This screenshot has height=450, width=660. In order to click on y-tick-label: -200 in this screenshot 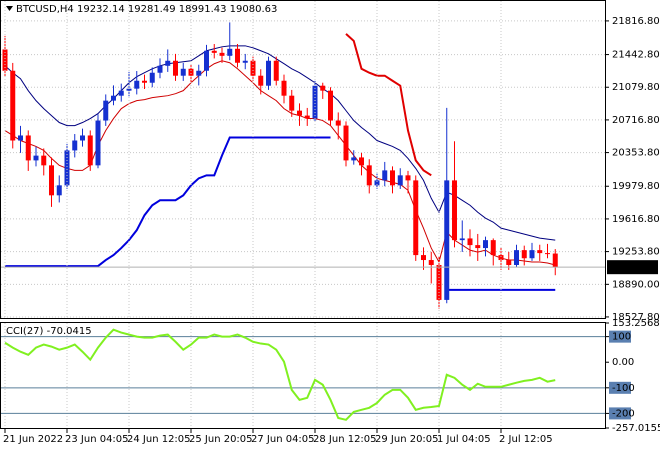, I will do `click(623, 413)`.